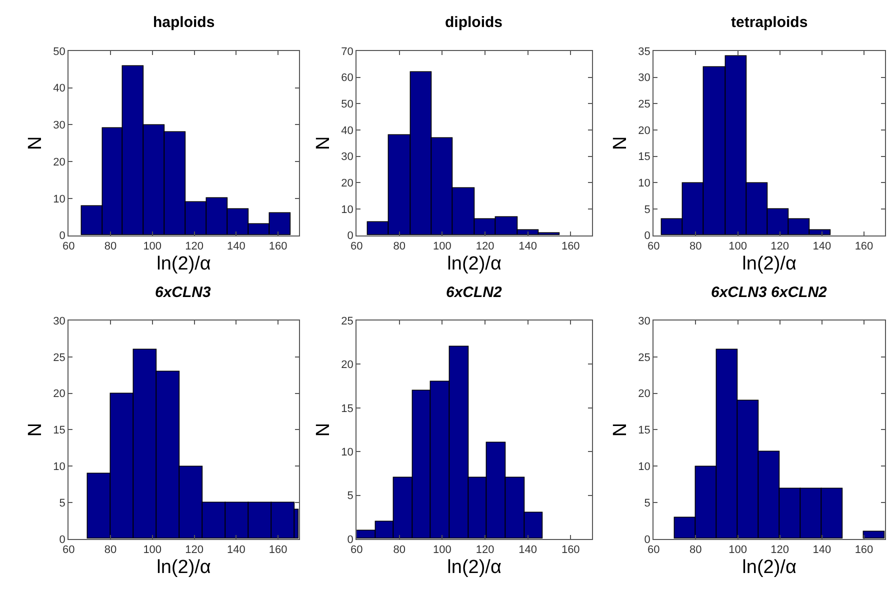 This screenshot has width=889, height=594. I want to click on chart-title: 6xCLN3, so click(183, 292).